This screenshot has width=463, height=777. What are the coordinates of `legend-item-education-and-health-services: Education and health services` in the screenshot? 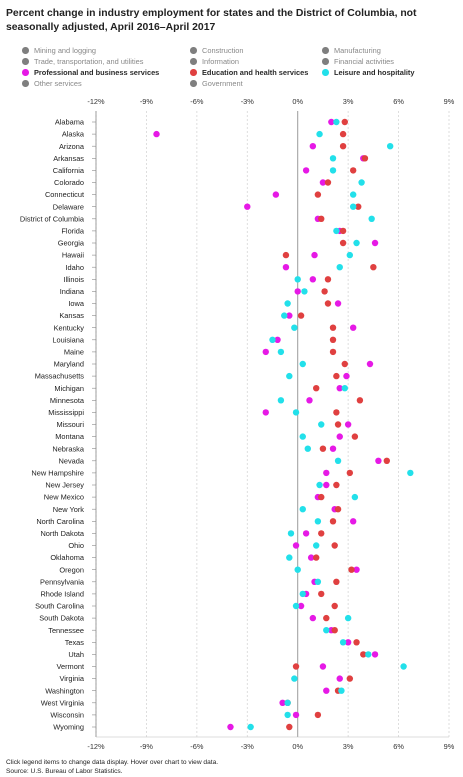 It's located at (249, 72).